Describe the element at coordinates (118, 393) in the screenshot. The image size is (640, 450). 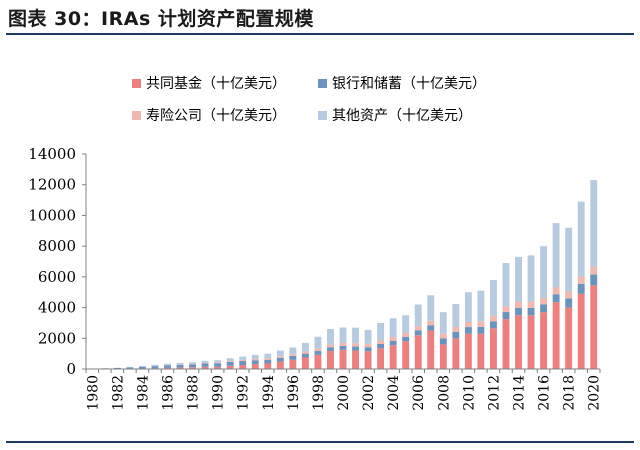
I see `x-tick-label-1982: 1982` at that location.